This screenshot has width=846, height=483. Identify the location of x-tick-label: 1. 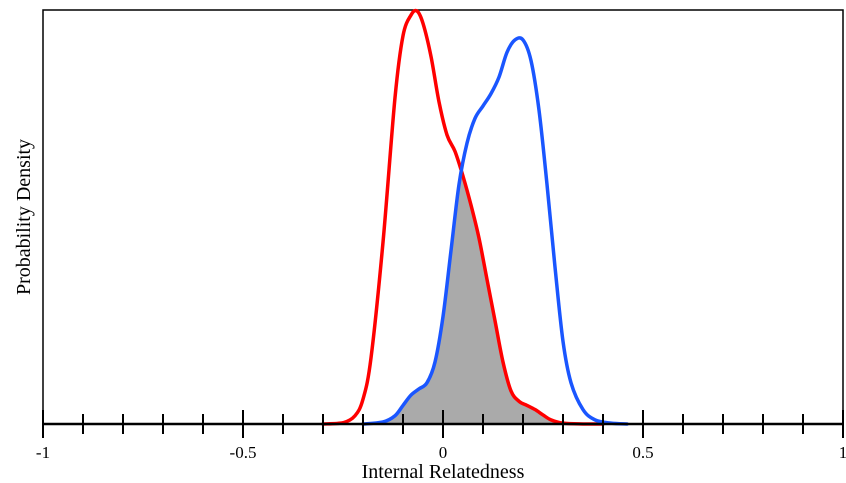
(842, 452).